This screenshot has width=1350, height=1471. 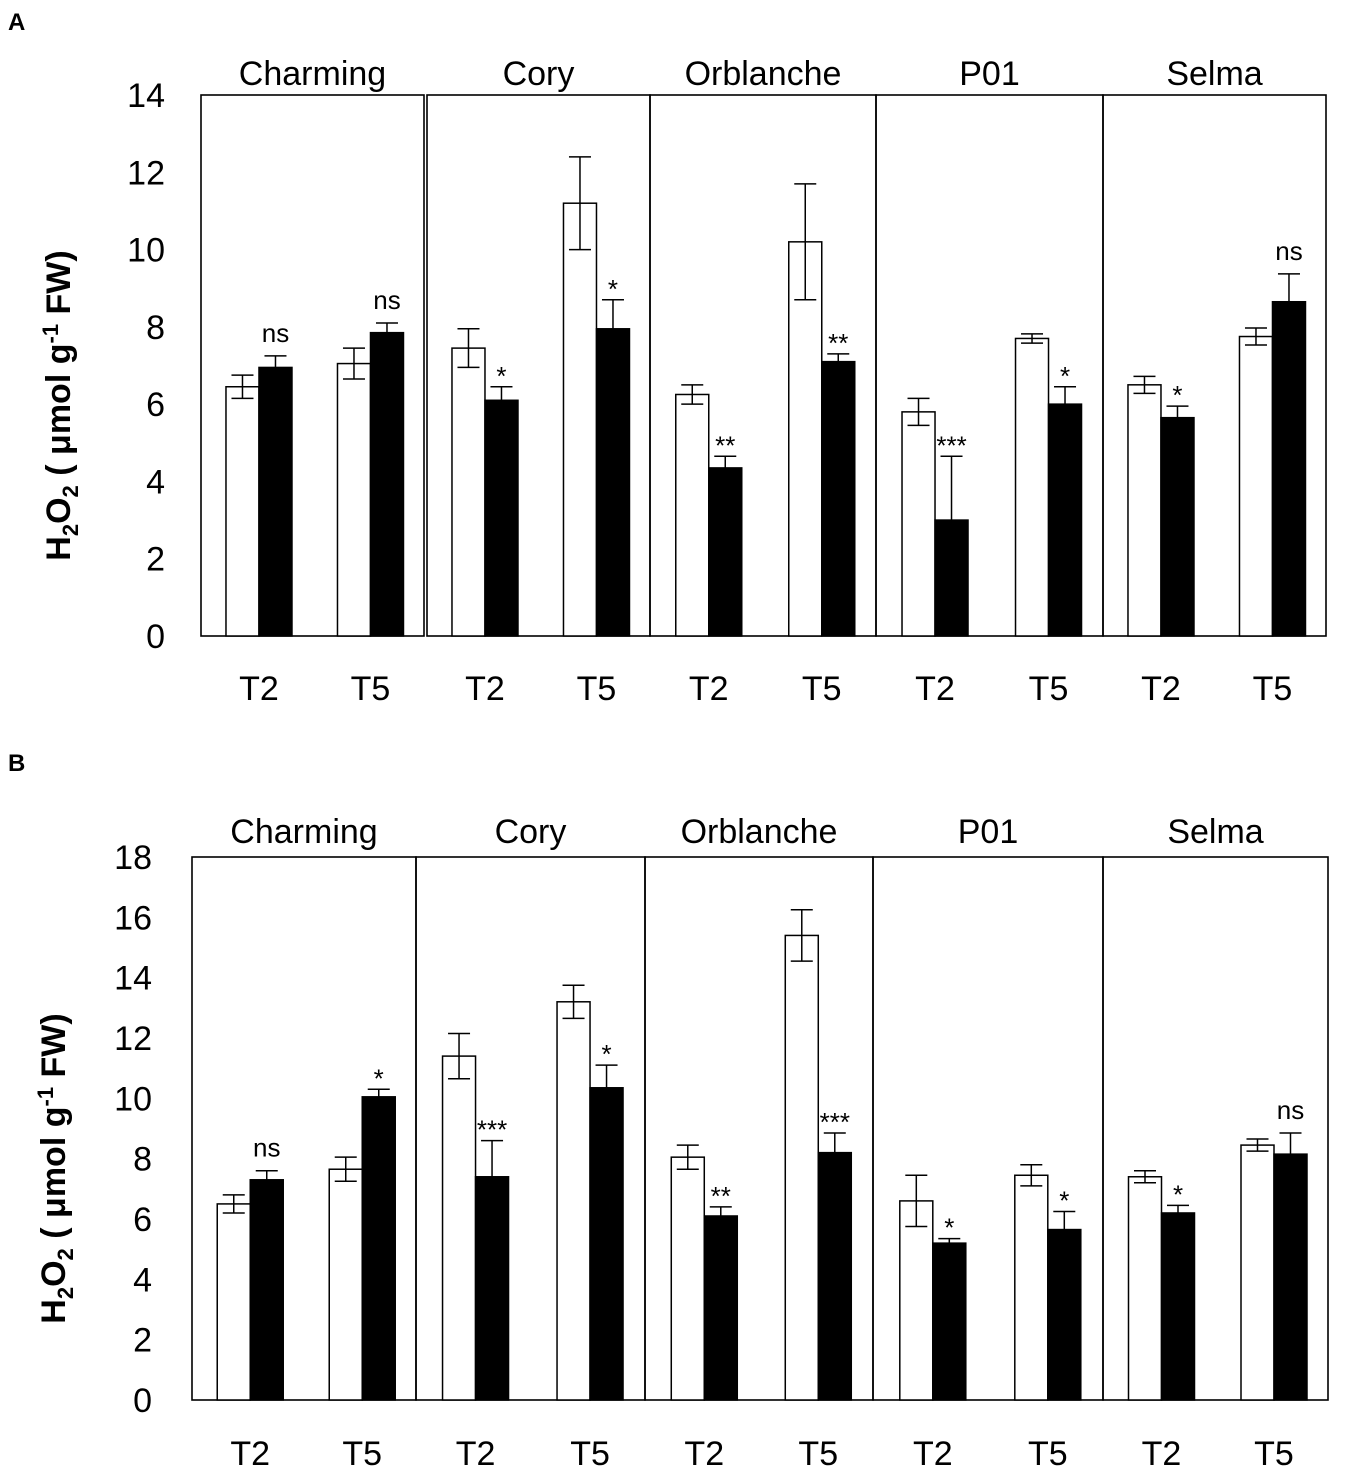 I want to click on y-tick-label: 12, so click(x=133, y=1039).